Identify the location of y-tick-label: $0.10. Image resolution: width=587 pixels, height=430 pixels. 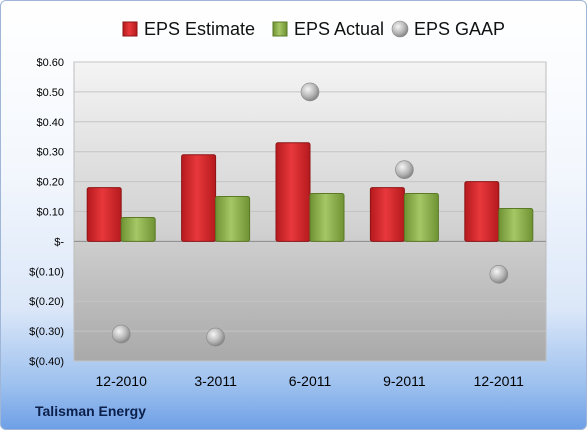
(50, 213).